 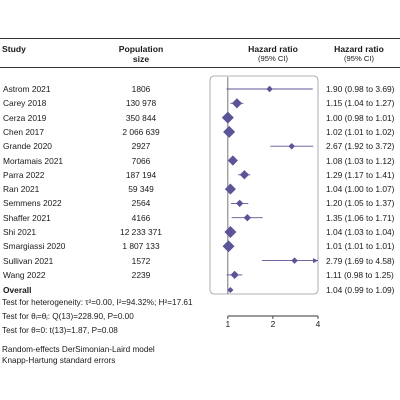 I want to click on table-row: Wang 2022 2239 1.11 (0.98 to 1.25), so click(x=200, y=275).